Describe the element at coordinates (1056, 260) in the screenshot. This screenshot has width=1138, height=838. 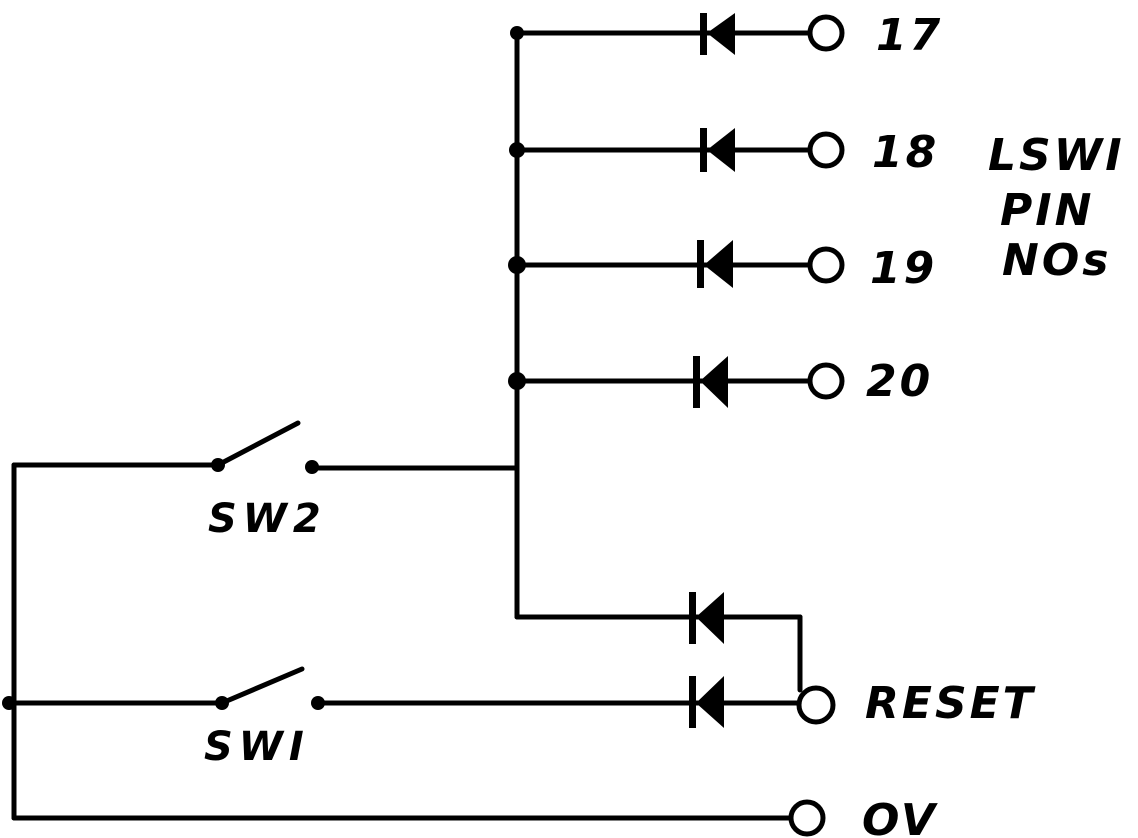
I see `group-label-line-3: NOs` at that location.